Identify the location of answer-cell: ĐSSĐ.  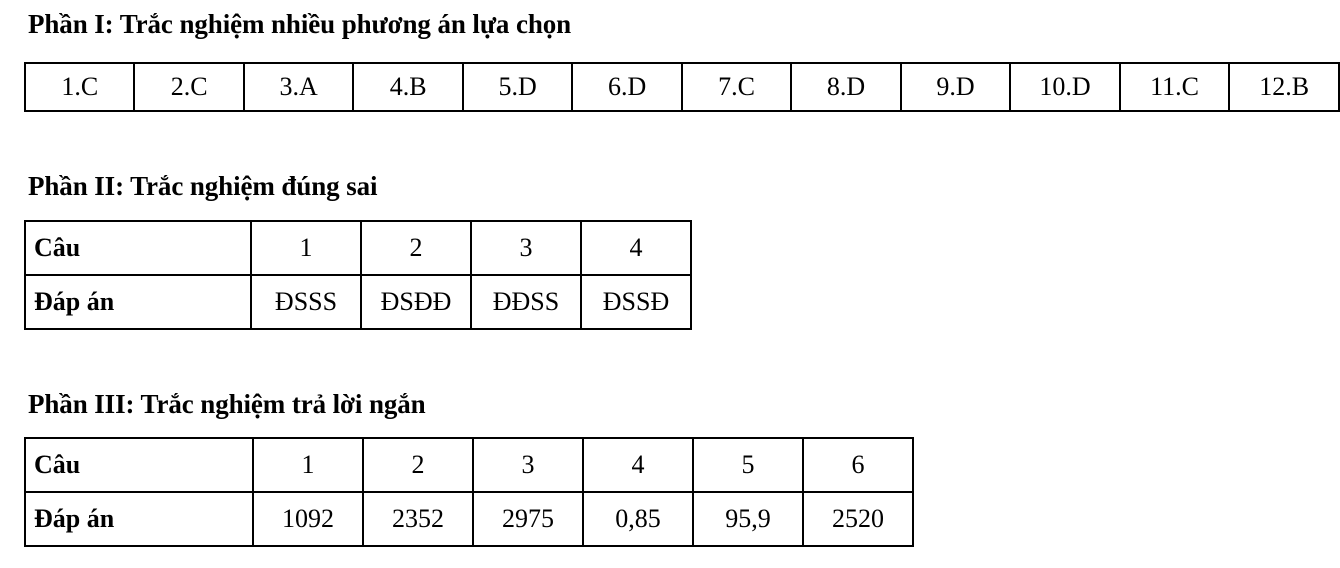
(636, 302).